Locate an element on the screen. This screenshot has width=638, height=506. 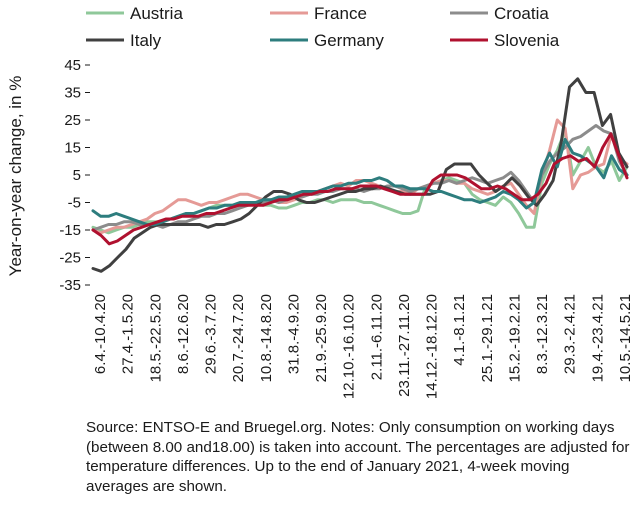
y-tick-label: 15 is located at coordinates (72, 148).